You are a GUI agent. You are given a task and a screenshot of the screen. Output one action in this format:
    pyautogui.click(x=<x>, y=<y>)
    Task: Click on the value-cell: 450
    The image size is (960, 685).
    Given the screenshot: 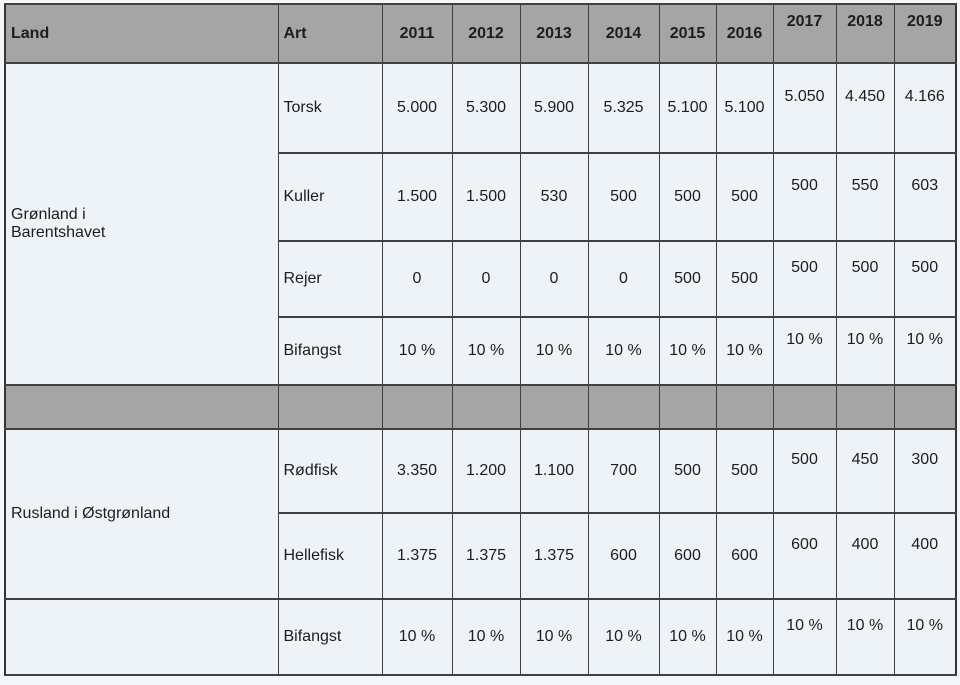 What is the action you would take?
    pyautogui.click(x=865, y=471)
    